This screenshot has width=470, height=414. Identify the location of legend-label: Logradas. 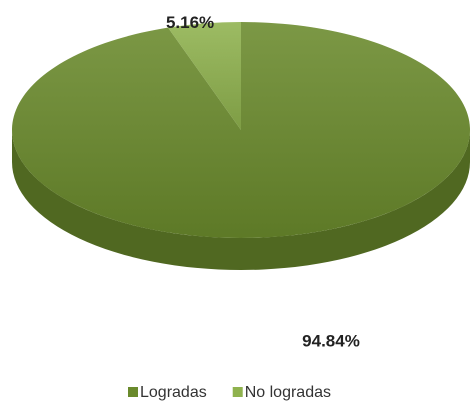
(173, 392).